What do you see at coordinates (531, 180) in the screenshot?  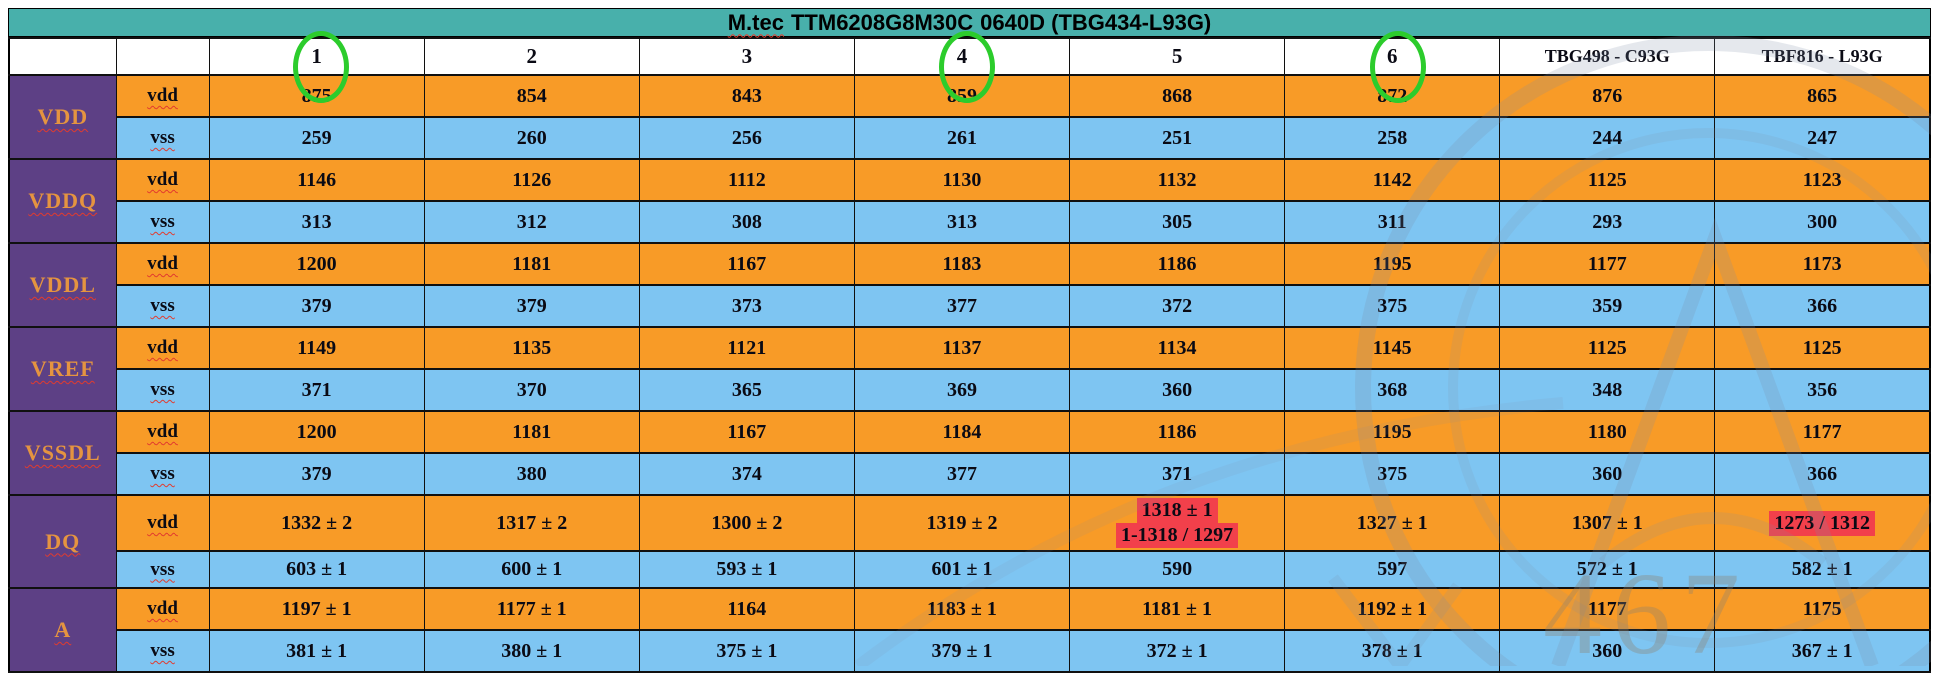 I see `cell-vddq-vdd-c2: 1126` at bounding box center [531, 180].